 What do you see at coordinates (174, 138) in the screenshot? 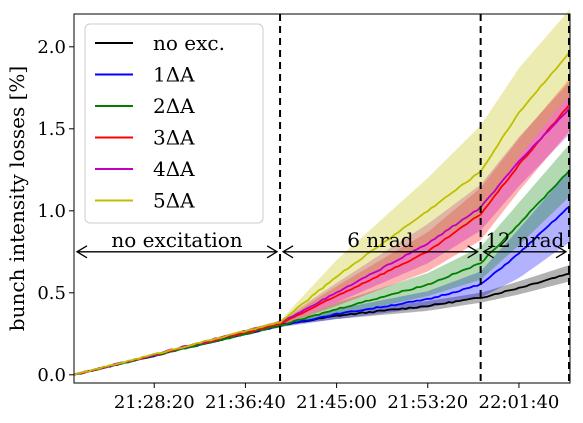
I see `legend-label-4: 3ΔA` at bounding box center [174, 138].